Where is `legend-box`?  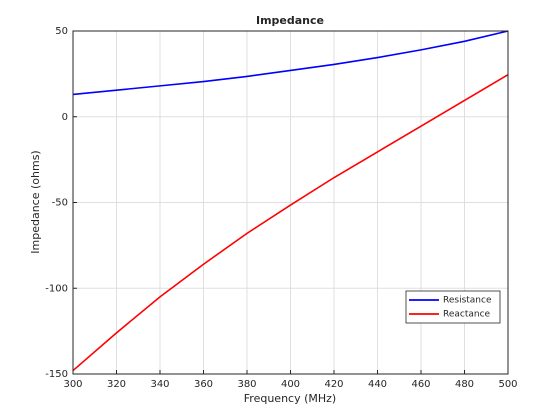
legend-box is located at coordinates (453, 307).